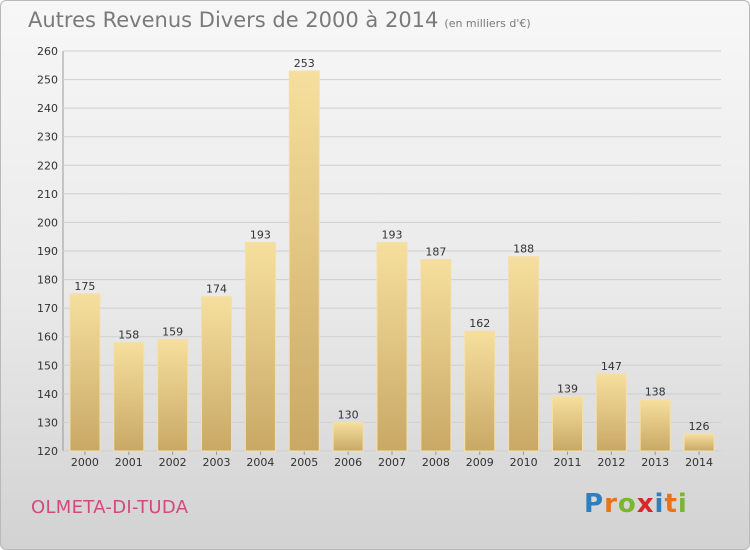 Image resolution: width=750 pixels, height=550 pixels. Describe the element at coordinates (436, 355) in the screenshot. I see `bar-2008` at that location.